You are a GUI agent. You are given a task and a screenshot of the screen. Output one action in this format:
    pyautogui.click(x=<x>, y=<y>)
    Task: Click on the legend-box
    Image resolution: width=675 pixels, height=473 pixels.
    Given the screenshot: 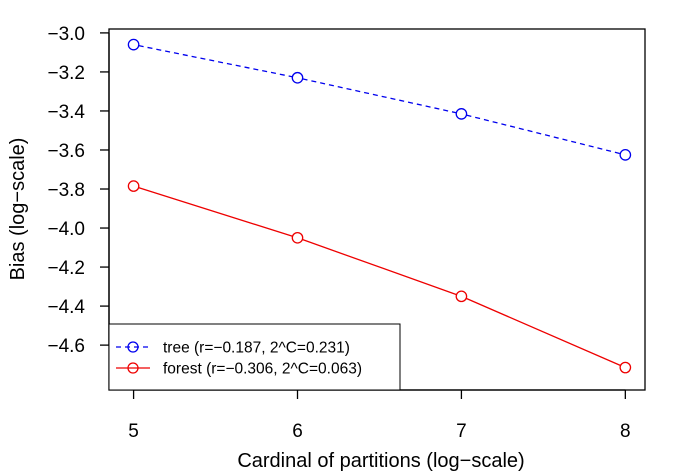 What is the action you would take?
    pyautogui.click(x=254, y=357)
    